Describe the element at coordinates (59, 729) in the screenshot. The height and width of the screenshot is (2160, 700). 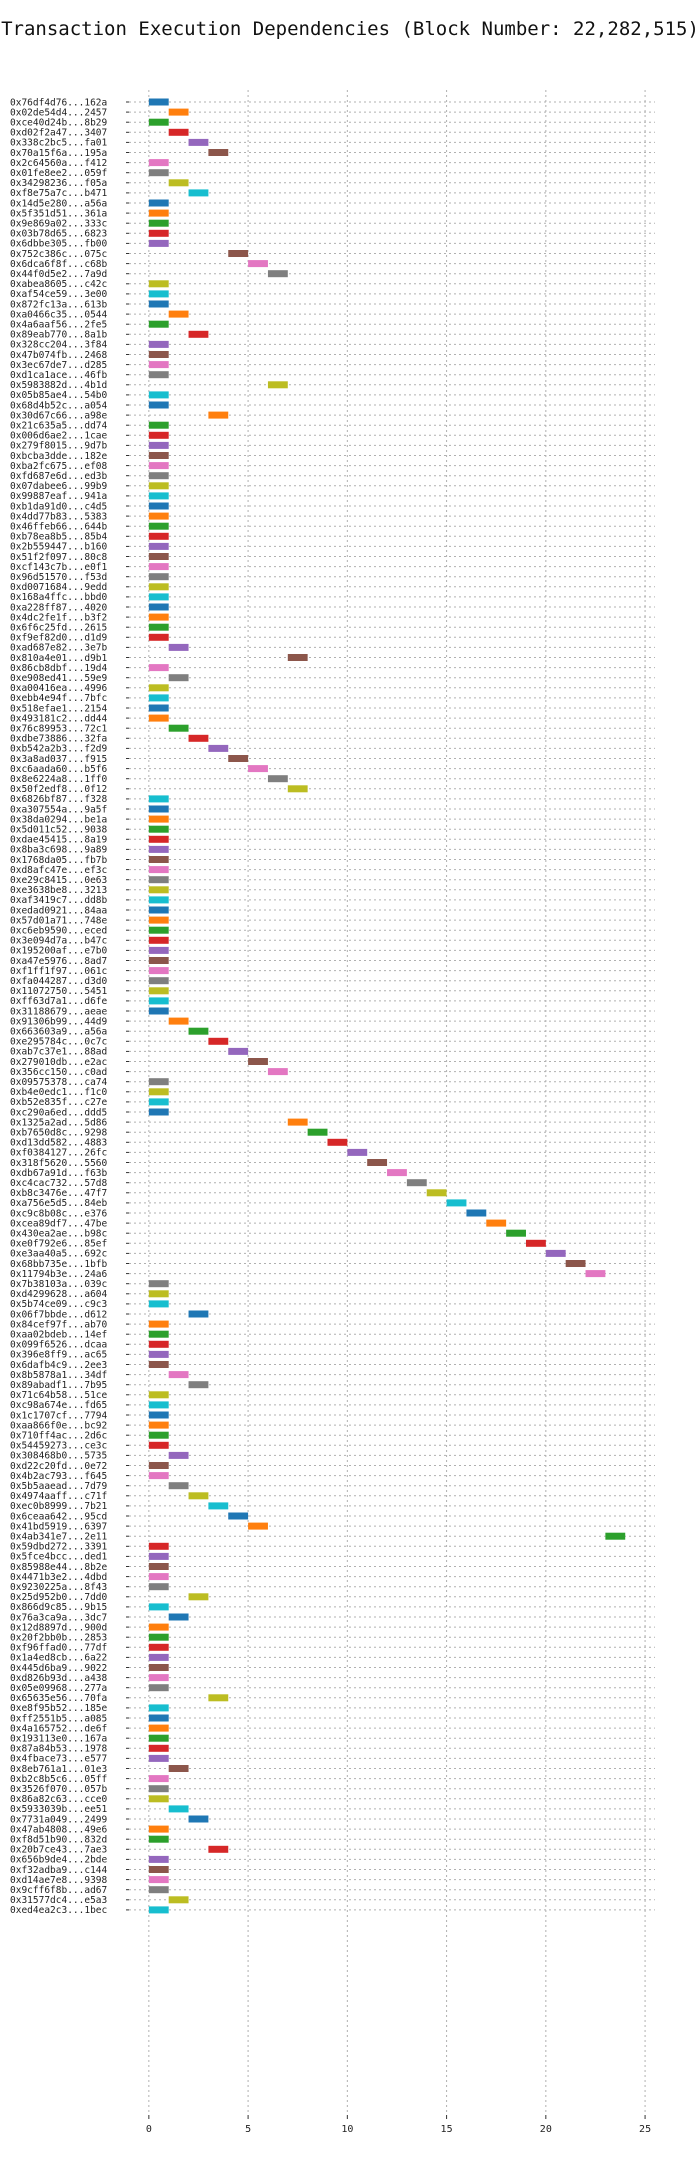
I see `y-tick-label: 0x76c89953...72c1` at that location.